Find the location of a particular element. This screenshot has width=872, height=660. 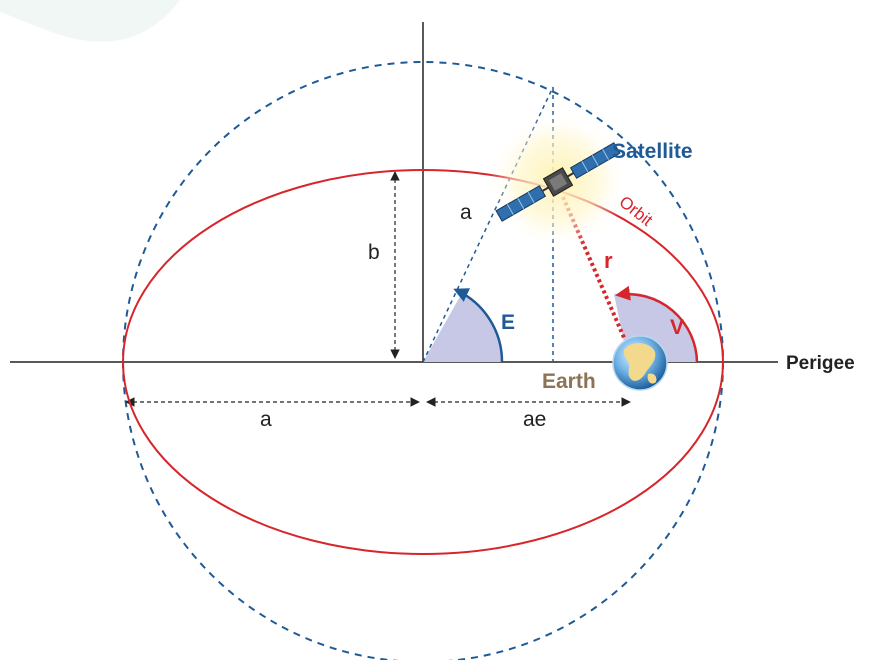

focal-distance-label: ae is located at coordinates (534, 419).